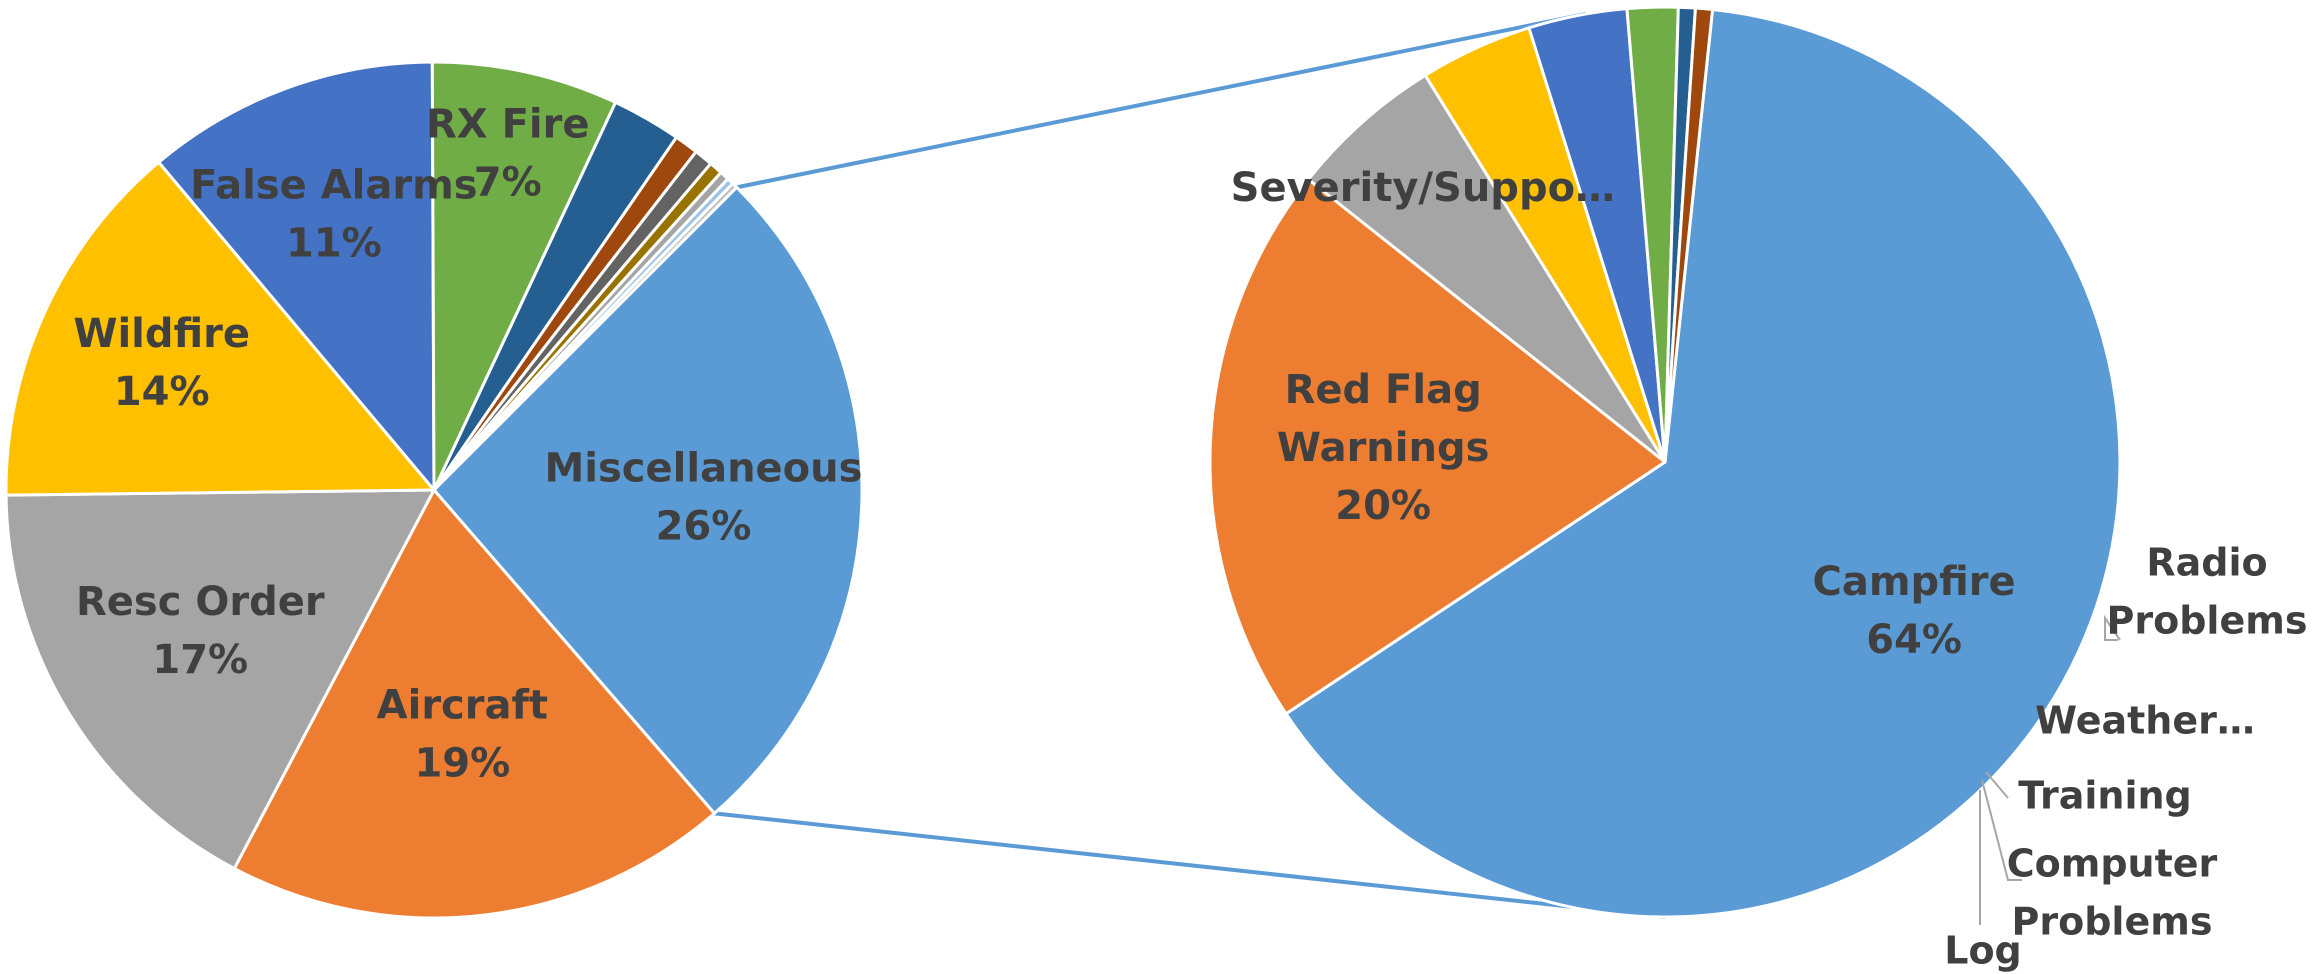 The width and height of the screenshot is (2315, 974). What do you see at coordinates (1383, 448) in the screenshot?
I see `secondary-label-red-flag-warnings: Red Flag Warnings 20%` at bounding box center [1383, 448].